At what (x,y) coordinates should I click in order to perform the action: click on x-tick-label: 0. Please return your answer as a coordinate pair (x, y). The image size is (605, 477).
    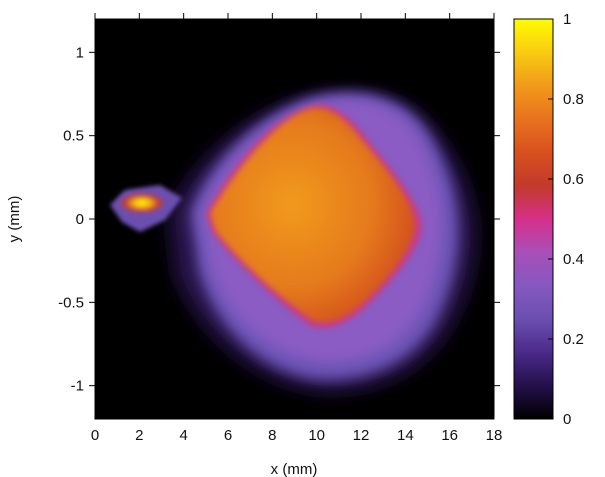
    Looking at the image, I should click on (95, 435).